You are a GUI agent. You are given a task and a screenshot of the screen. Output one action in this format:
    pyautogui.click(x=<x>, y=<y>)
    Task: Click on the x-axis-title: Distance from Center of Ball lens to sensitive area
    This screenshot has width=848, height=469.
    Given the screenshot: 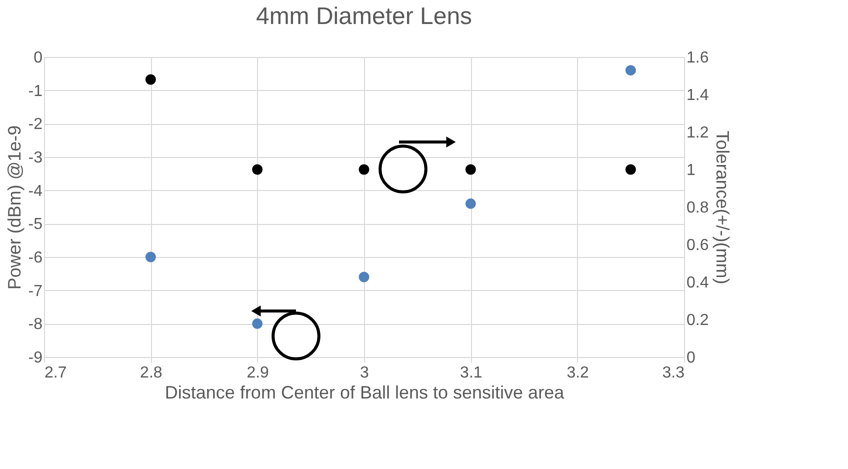 What is the action you would take?
    pyautogui.click(x=365, y=392)
    